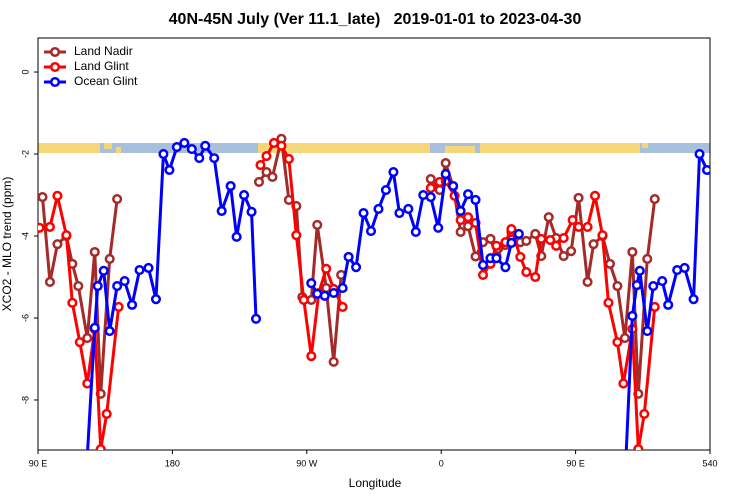 Image resolution: width=750 pixels, height=500 pixels. Describe the element at coordinates (25, 236) in the screenshot. I see `y-tick-label: -4` at that location.